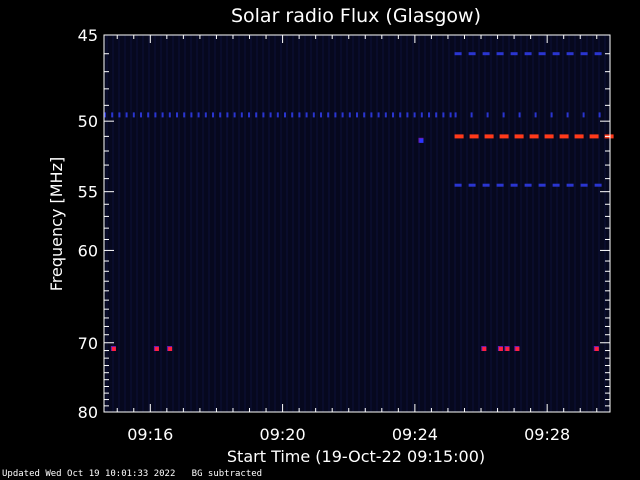  What do you see at coordinates (88, 121) in the screenshot?
I see `y-tick-label: 50` at bounding box center [88, 121].